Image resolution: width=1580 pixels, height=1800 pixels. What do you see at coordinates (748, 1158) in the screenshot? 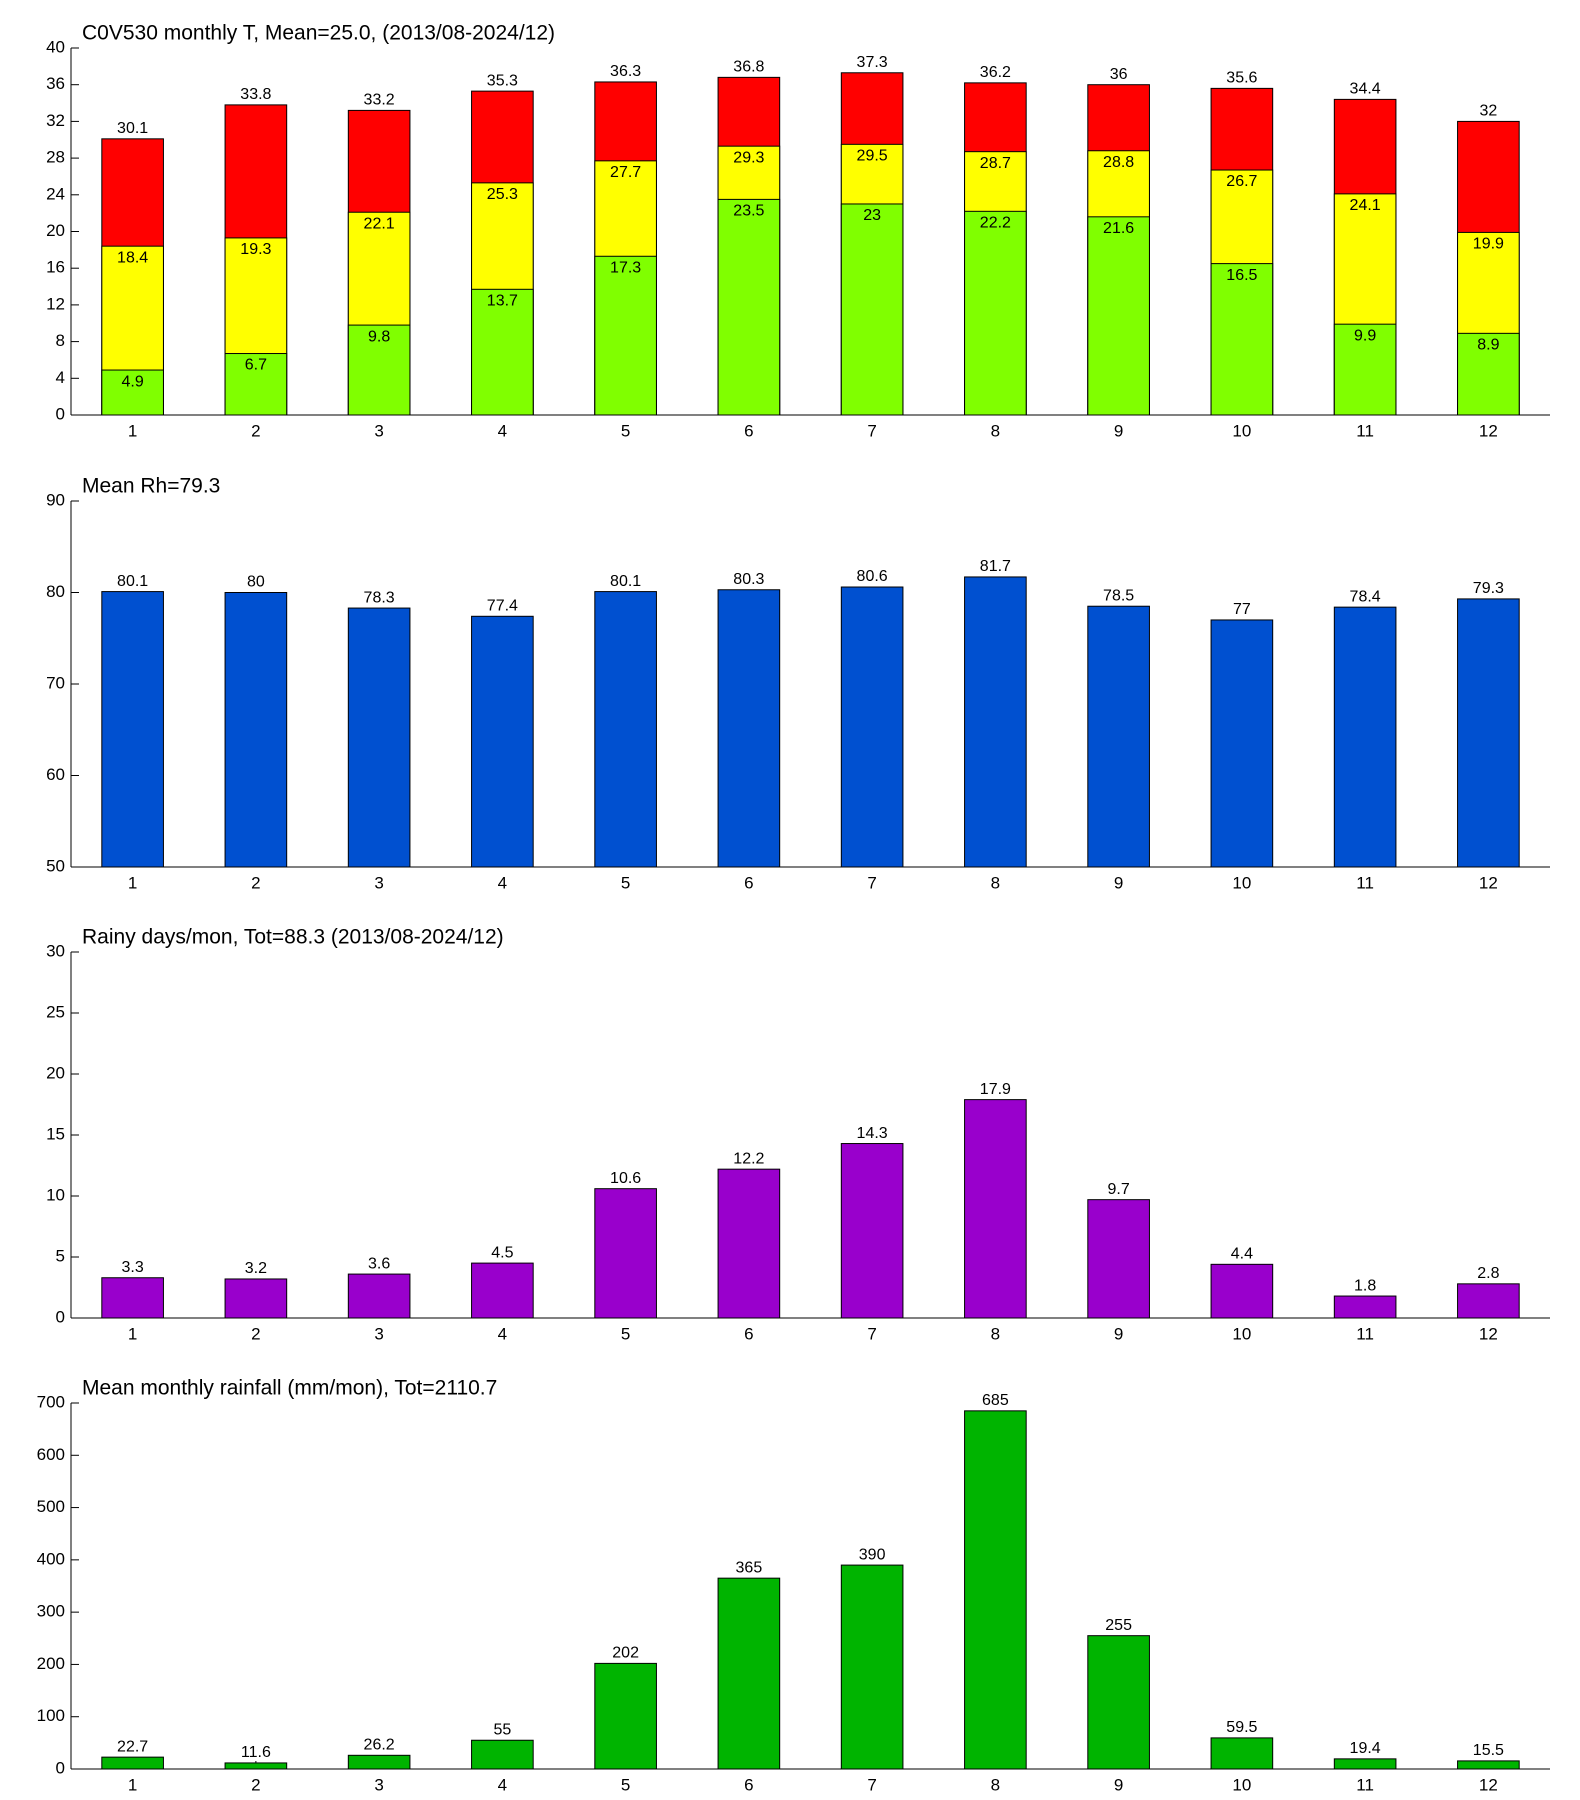
I see `value-label: 12.2` at bounding box center [748, 1158].